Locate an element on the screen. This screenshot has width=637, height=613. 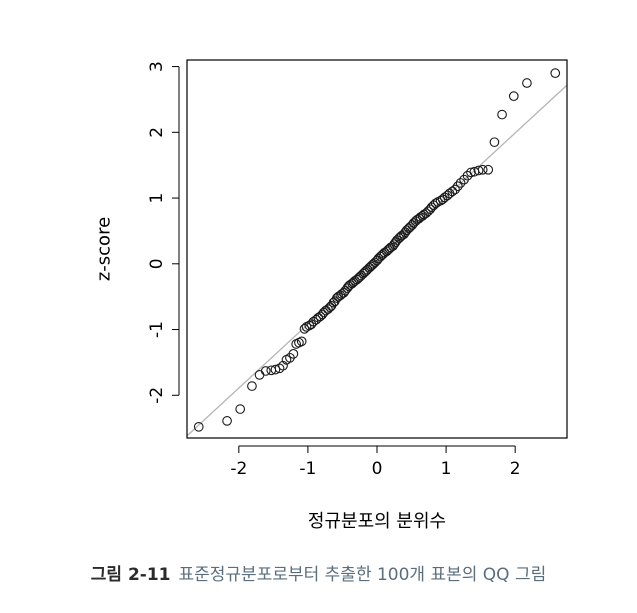
x-axis-title: 정규분포의 분위수 is located at coordinates (377, 521).